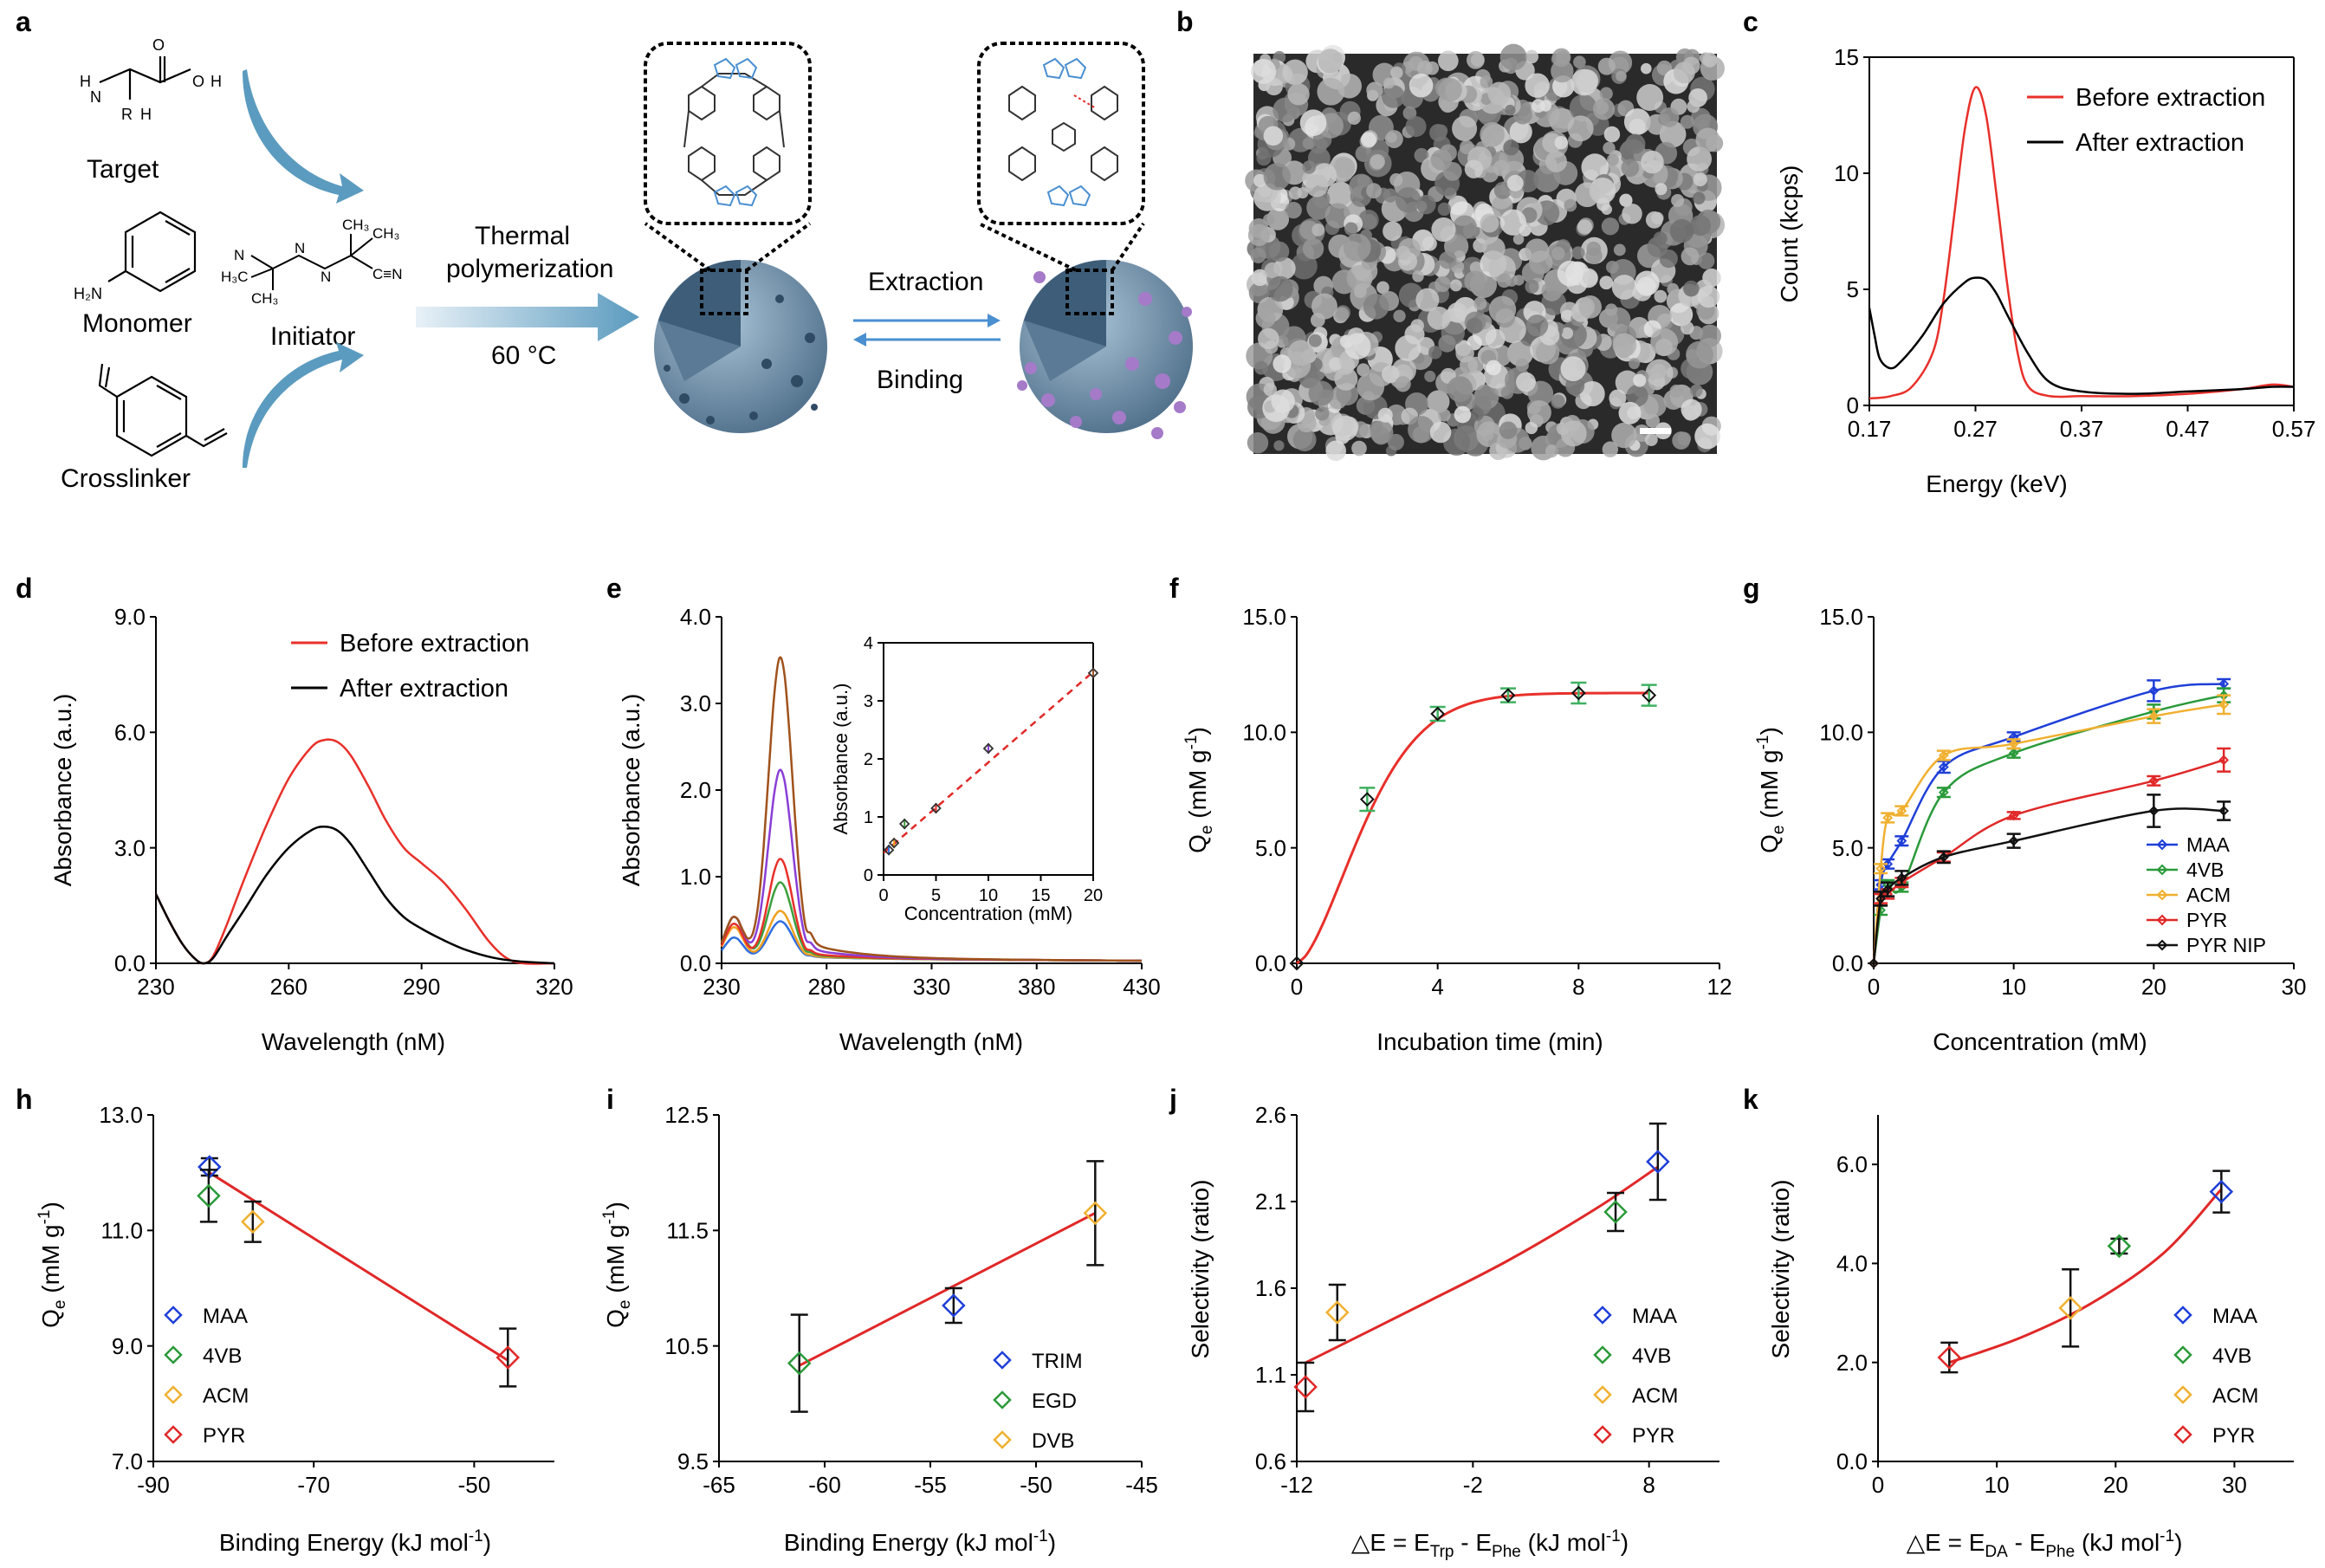 The image size is (2325, 1568). What do you see at coordinates (344, 1542) in the screenshot?
I see `axis-title-h-x-main: Binding Energy (kJ mol` at bounding box center [344, 1542].